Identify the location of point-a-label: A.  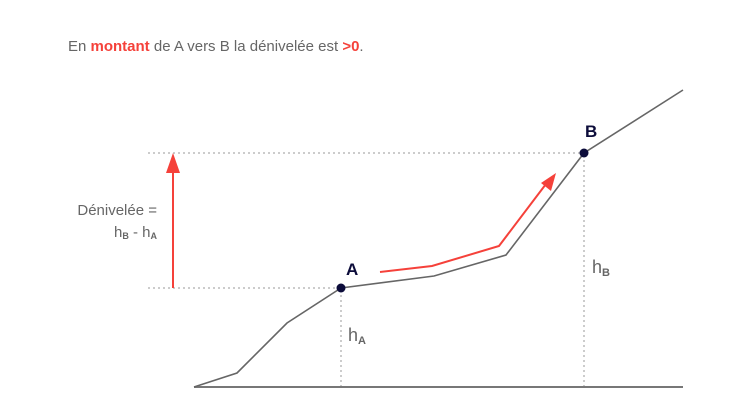
(352, 269).